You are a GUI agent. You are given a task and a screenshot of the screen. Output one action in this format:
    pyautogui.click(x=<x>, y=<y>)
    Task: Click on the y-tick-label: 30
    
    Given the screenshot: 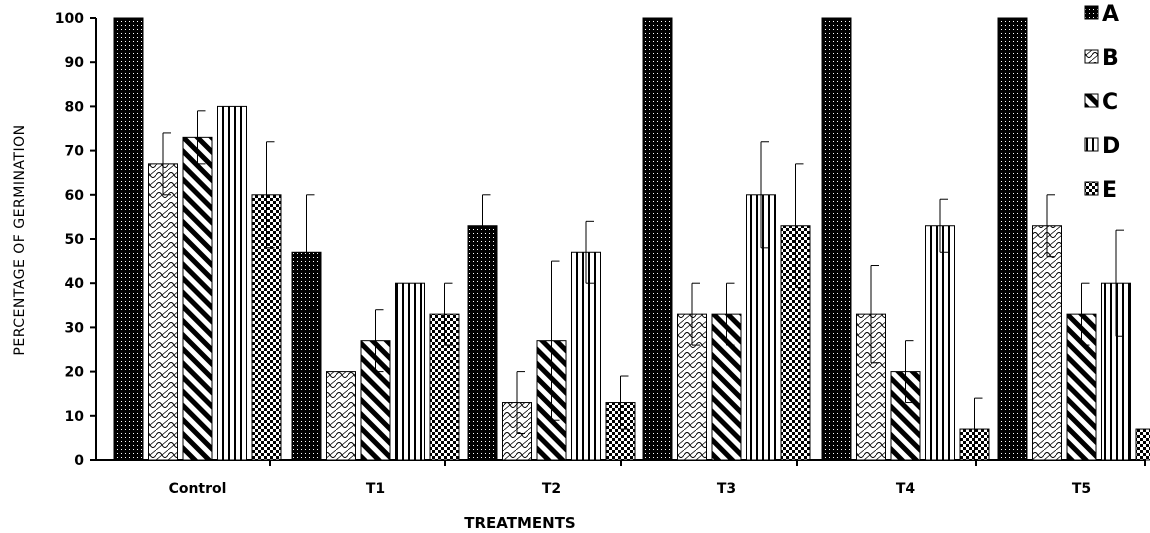 What is the action you would take?
    pyautogui.click(x=75, y=328)
    